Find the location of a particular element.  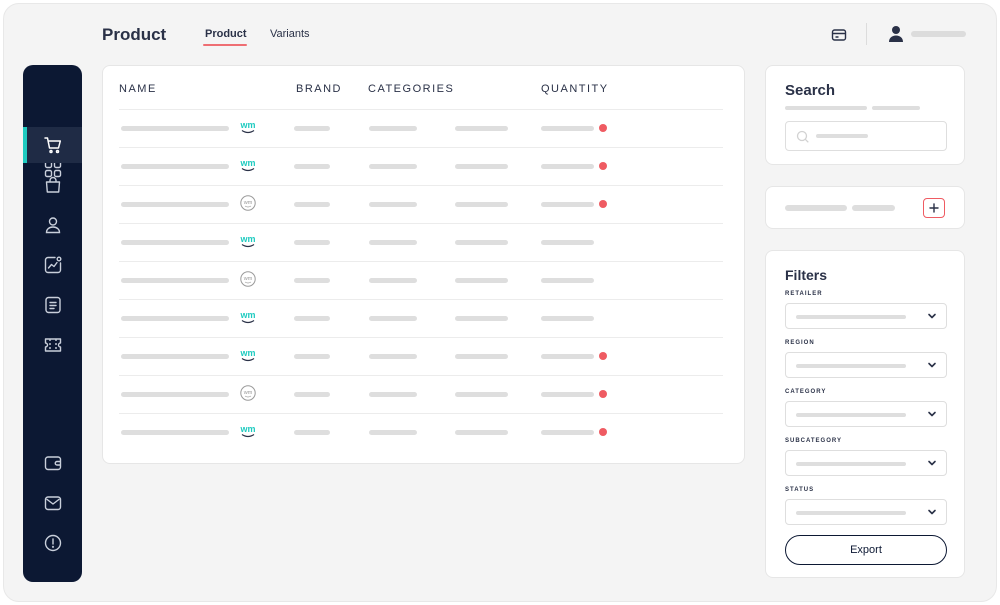

filter-select-status is located at coordinates (866, 512).